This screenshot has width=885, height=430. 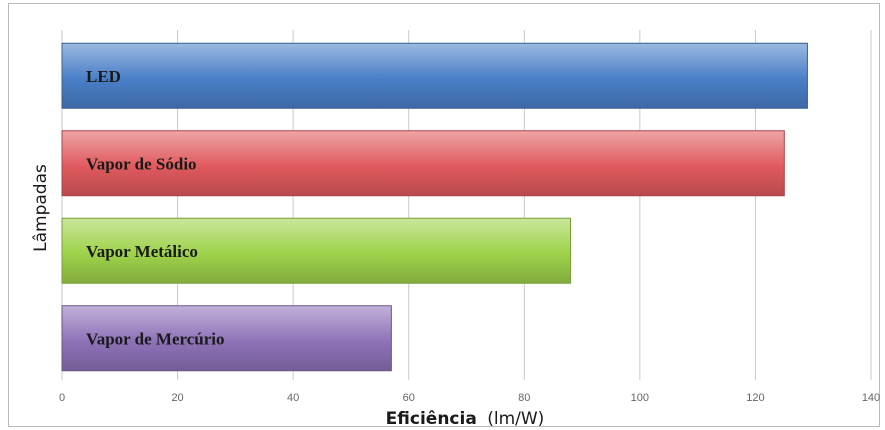 What do you see at coordinates (226, 338) in the screenshot?
I see `bar-vapor-de-merc-rio` at bounding box center [226, 338].